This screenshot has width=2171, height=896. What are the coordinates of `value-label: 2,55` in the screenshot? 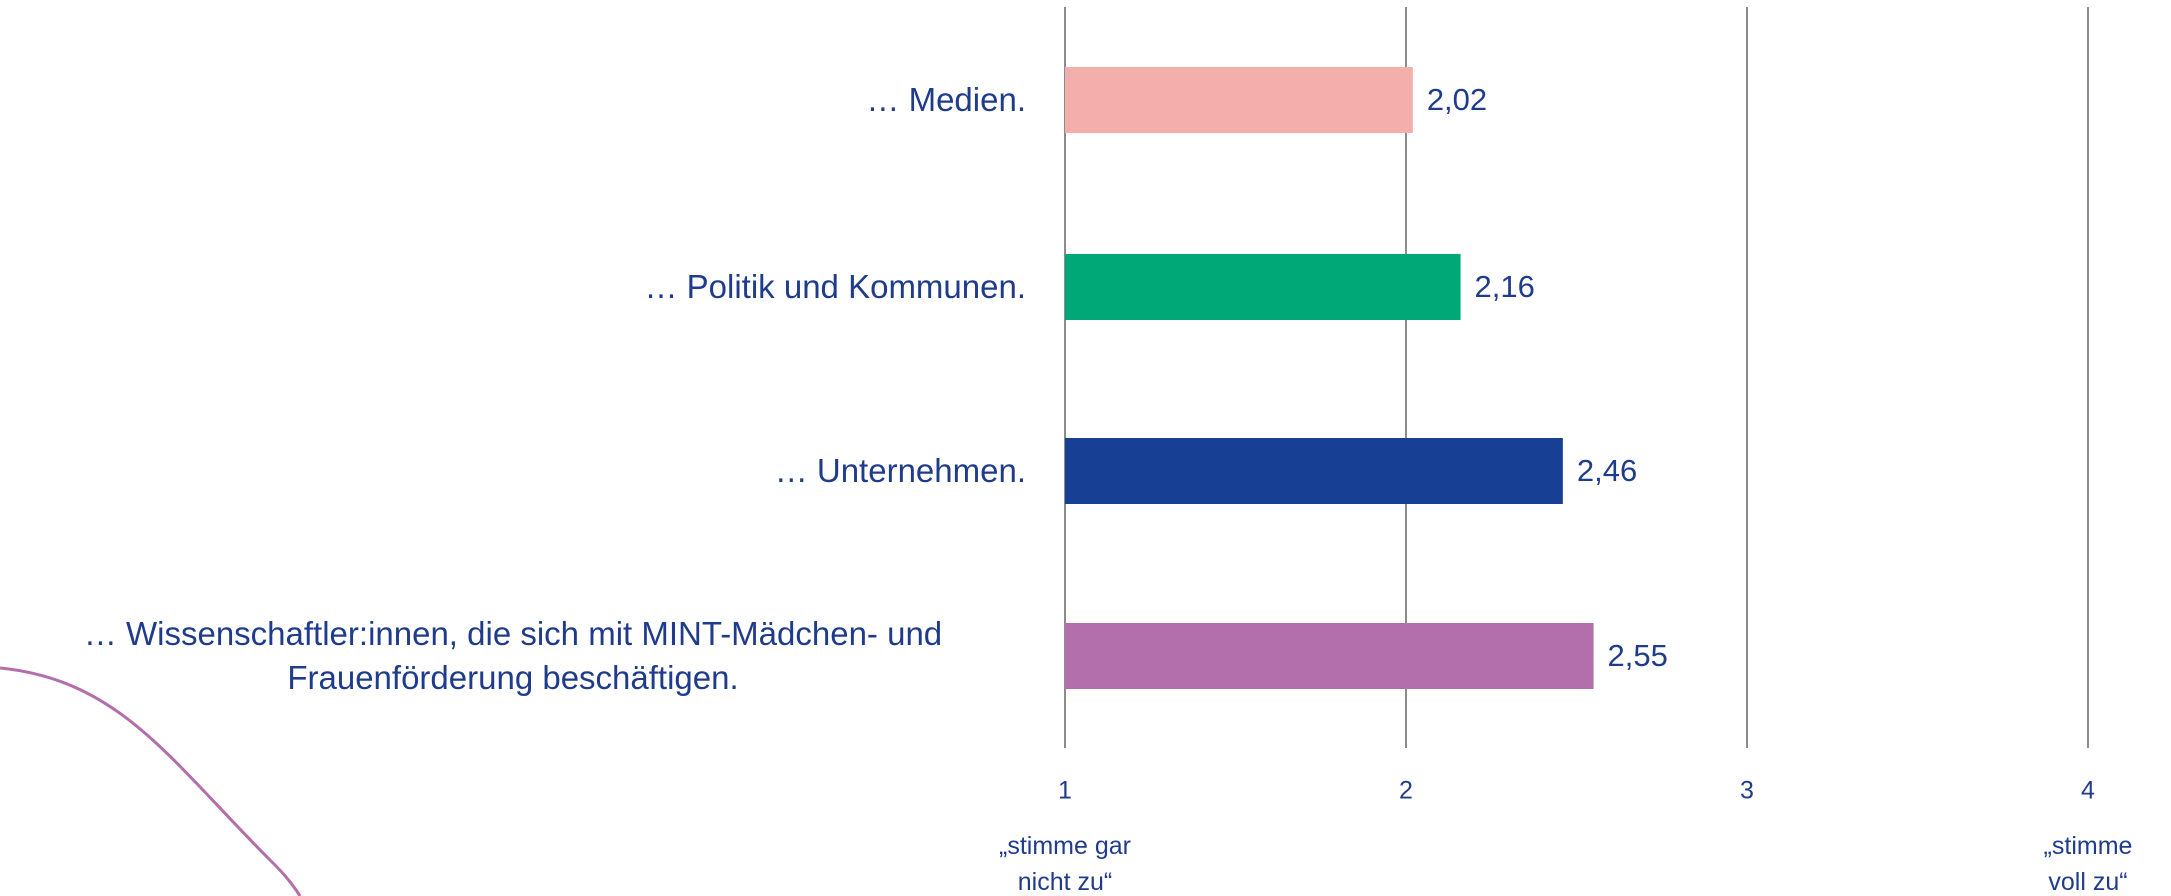 It's located at (1638, 655).